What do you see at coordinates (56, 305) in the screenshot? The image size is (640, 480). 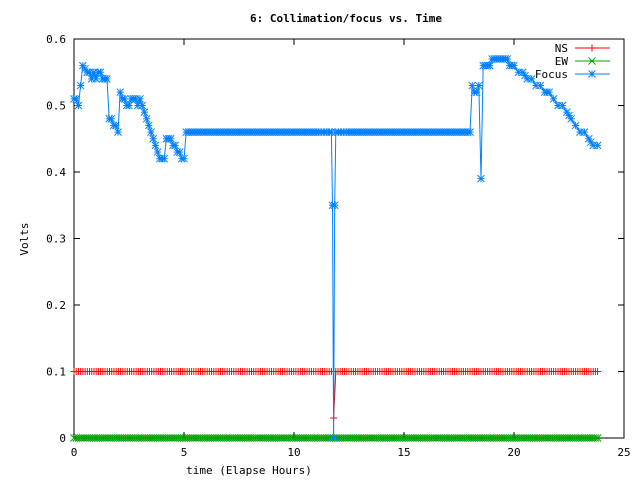 I see `y-tick-label: 0.2` at bounding box center [56, 305].